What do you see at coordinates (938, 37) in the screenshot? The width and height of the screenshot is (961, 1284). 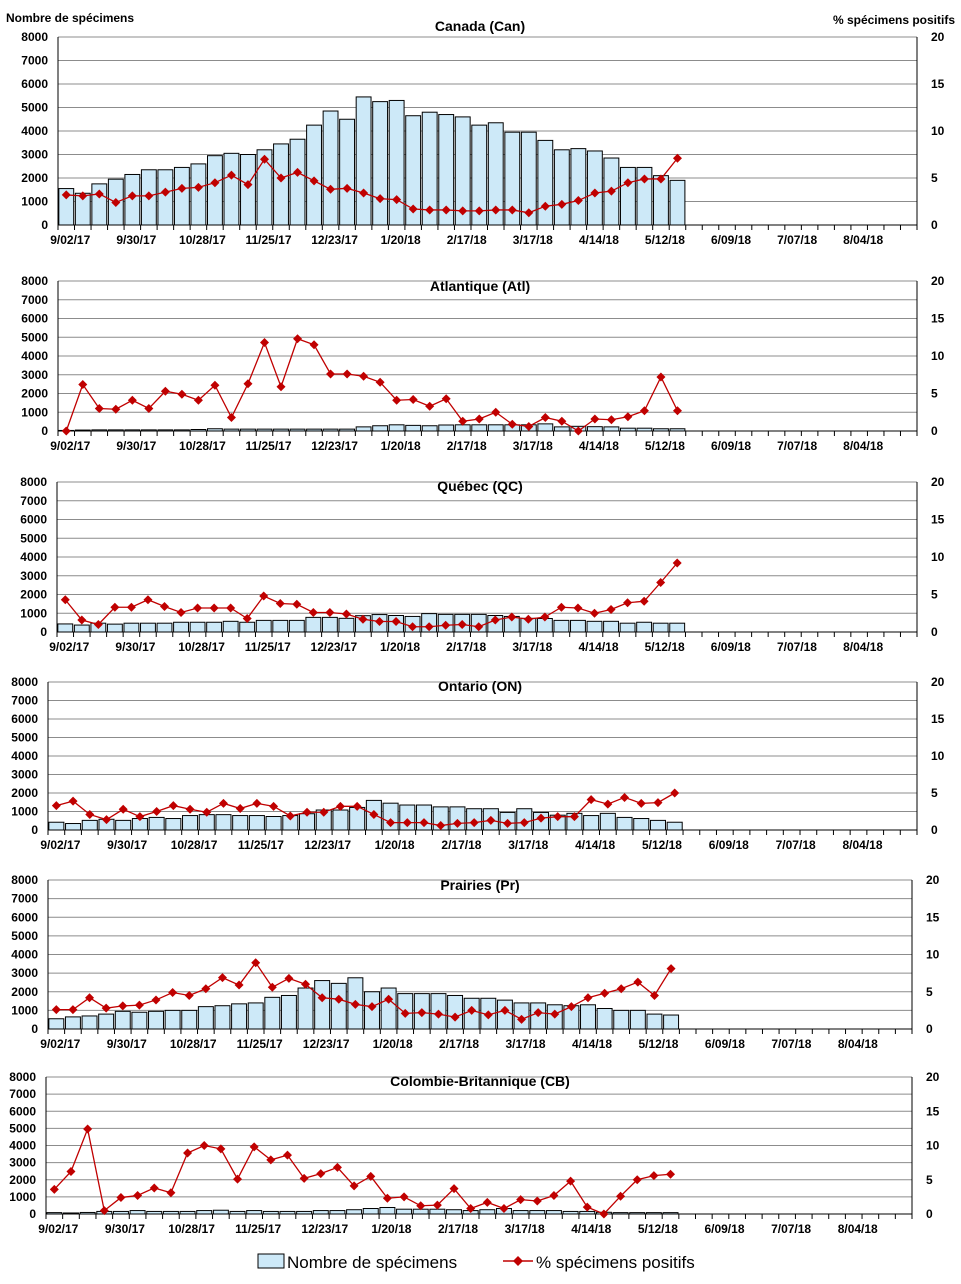 I see `y2-tick-label: 20` at bounding box center [938, 37].